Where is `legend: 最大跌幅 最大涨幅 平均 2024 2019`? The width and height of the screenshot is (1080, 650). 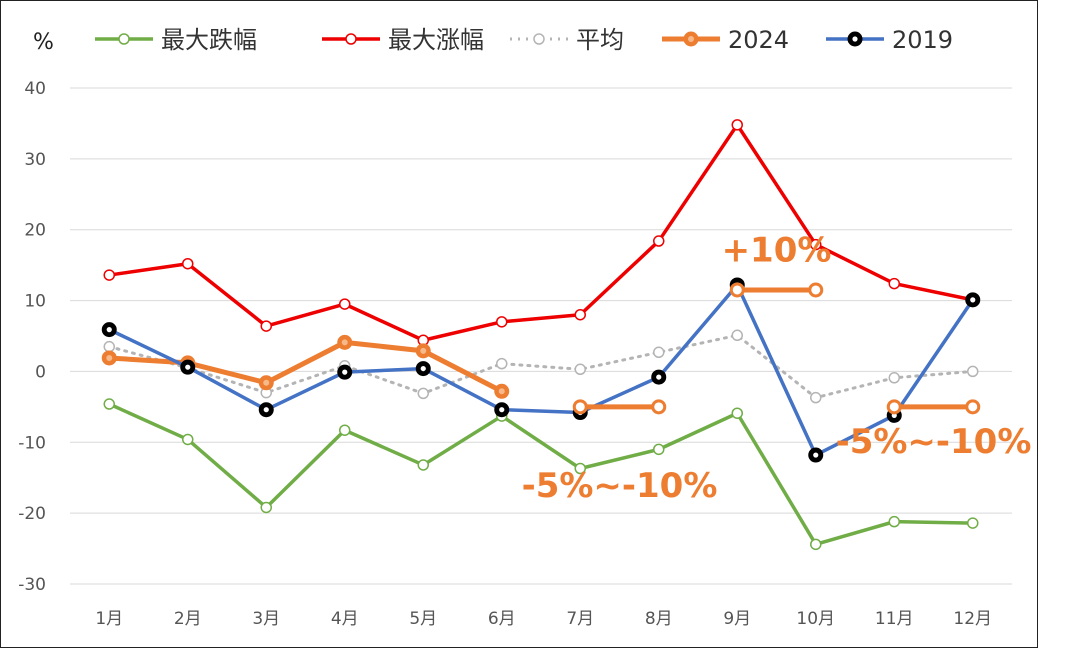 legend: 最大跌幅 最大涨幅 平均 2024 2019 is located at coordinates (524, 40).